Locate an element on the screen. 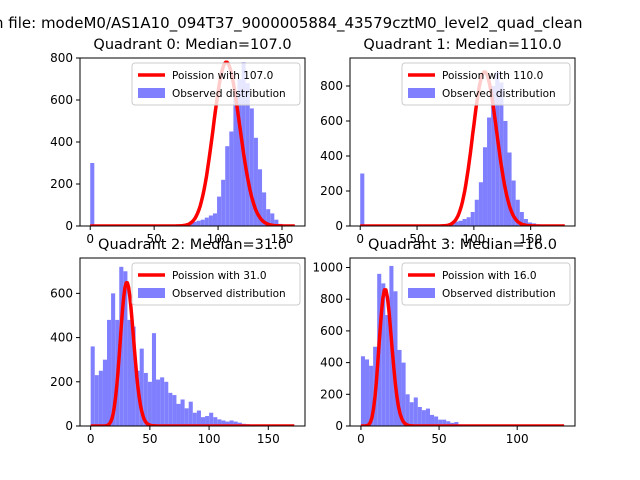 The height and width of the screenshot is (480, 640). quadrant-title: Quadrant 3: Median=16.0 is located at coordinates (462, 245).